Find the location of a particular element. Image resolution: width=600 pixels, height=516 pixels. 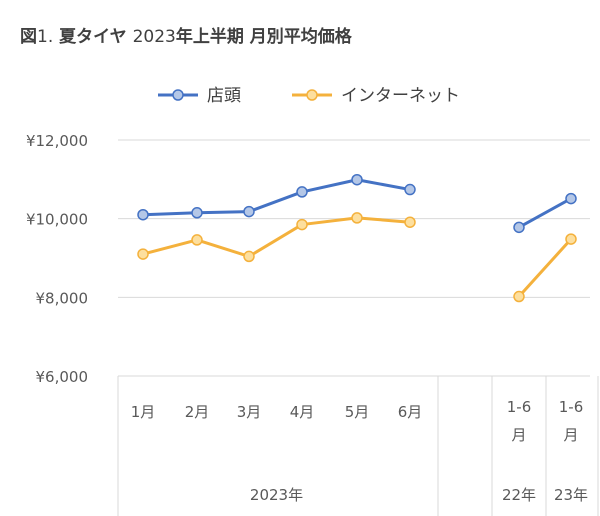

chart-title: 図1. 夏タイヤ 2023年上半期 月別平均価格 is located at coordinates (186, 34).